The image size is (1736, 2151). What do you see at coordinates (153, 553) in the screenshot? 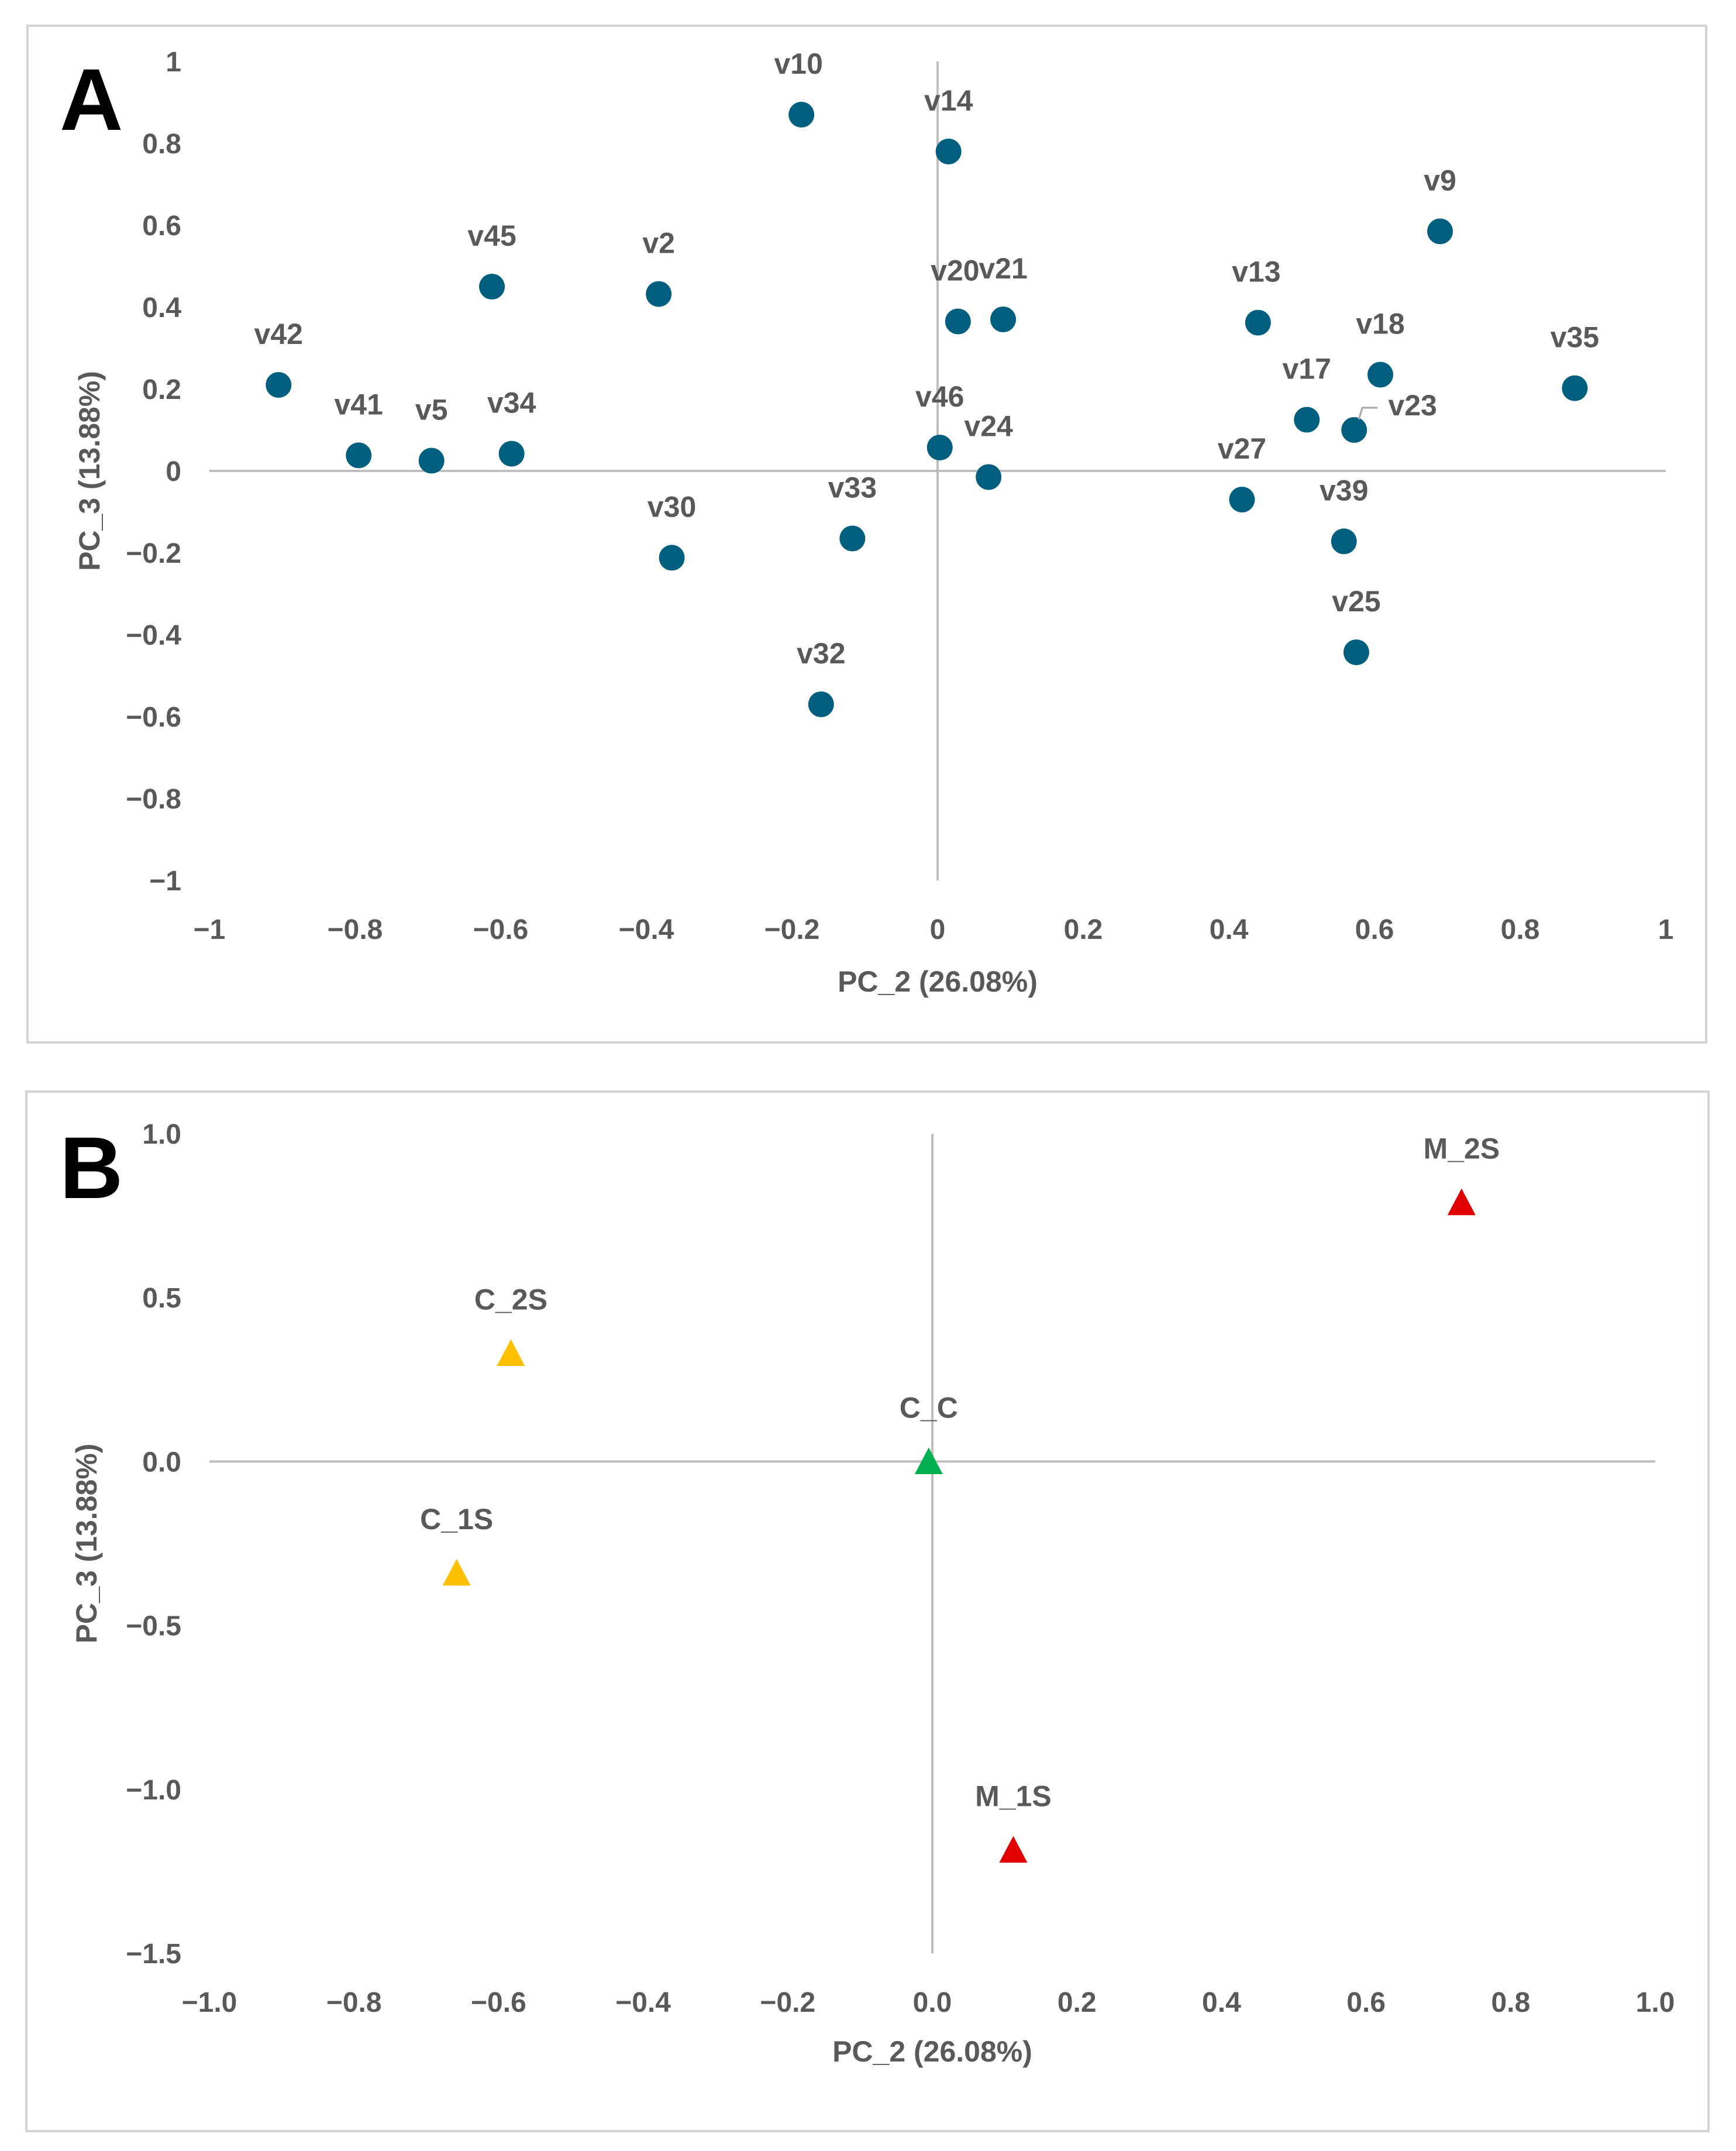
I see `y-tick-label: −0.2` at bounding box center [153, 553].